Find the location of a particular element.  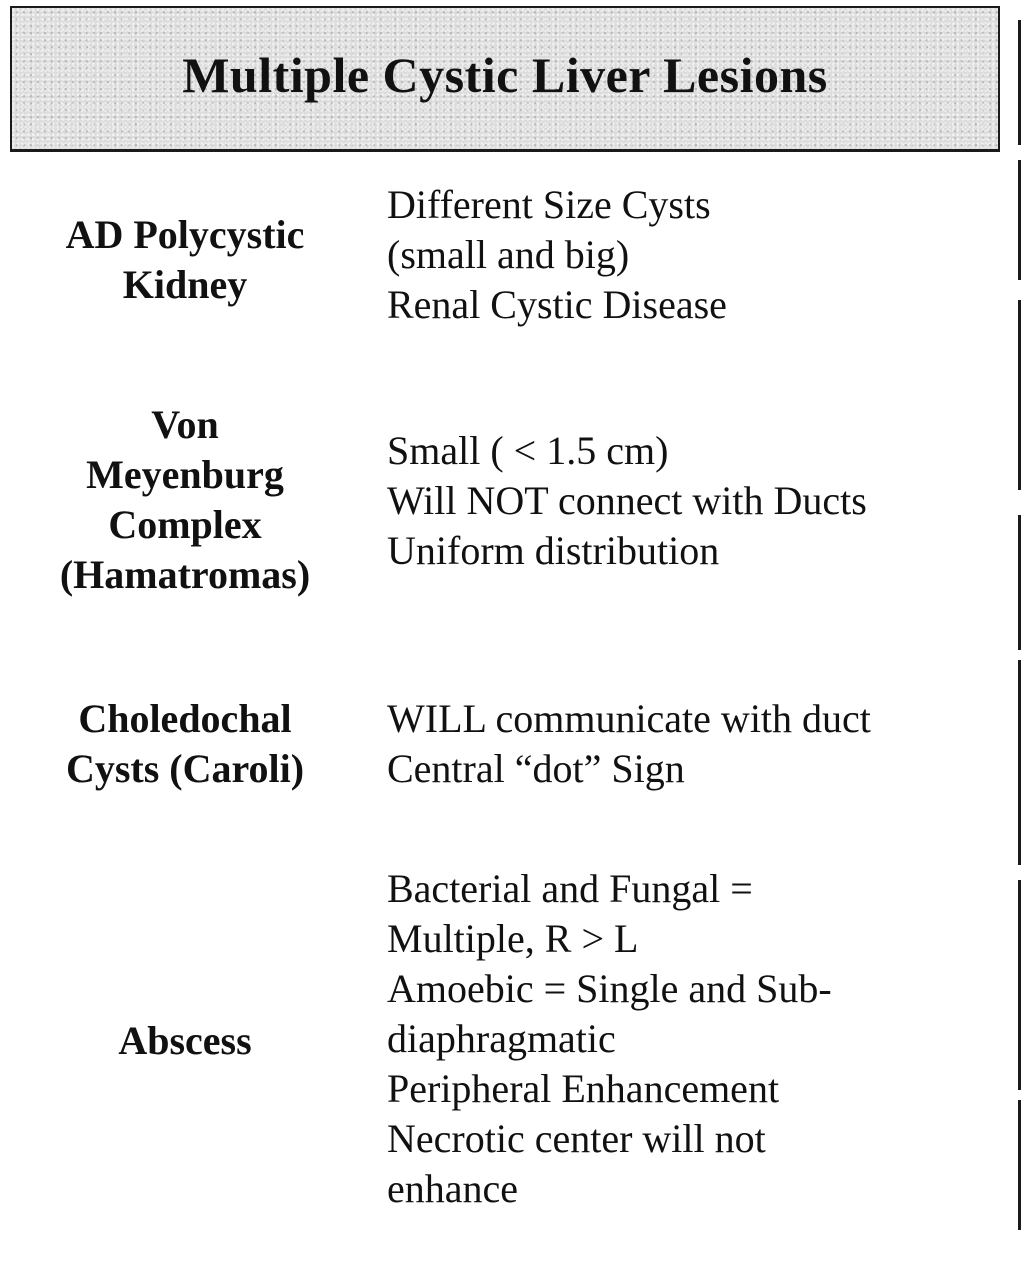

entry-description-line: diaphragmatic is located at coordinates (501, 1038).